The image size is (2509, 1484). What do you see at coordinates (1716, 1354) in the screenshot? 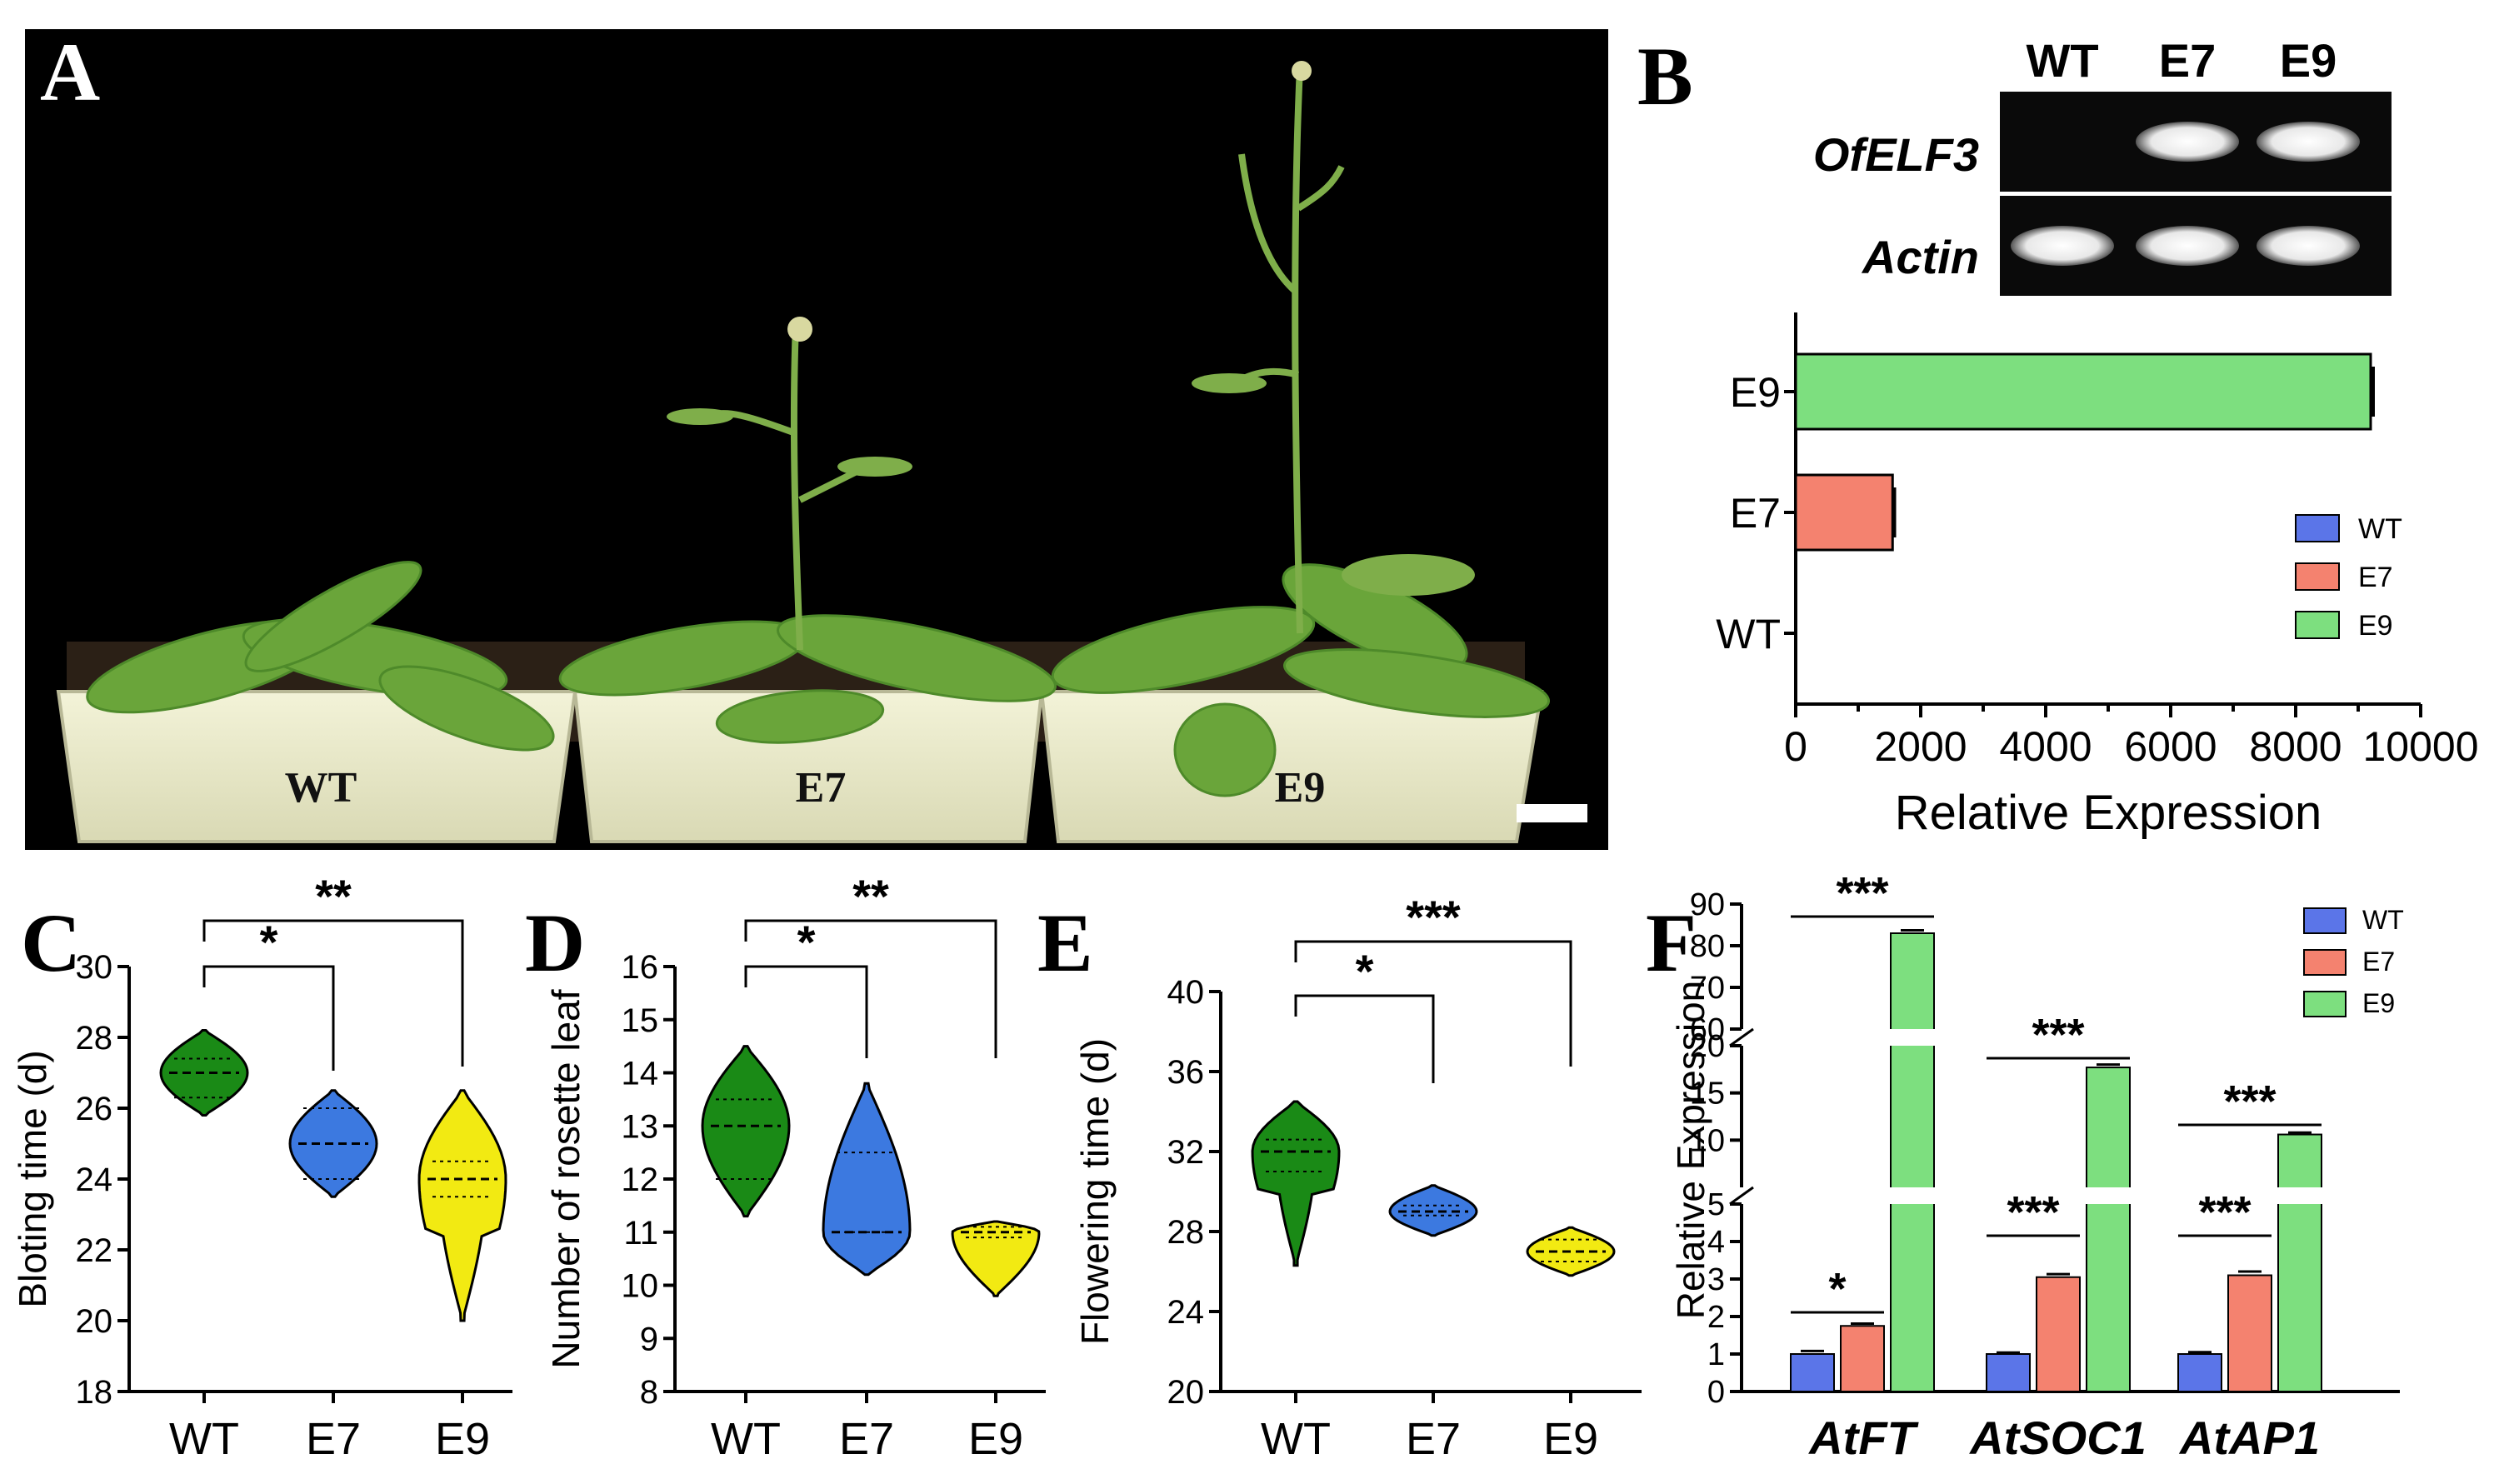
I see `y-tick-label: 1` at bounding box center [1716, 1354].